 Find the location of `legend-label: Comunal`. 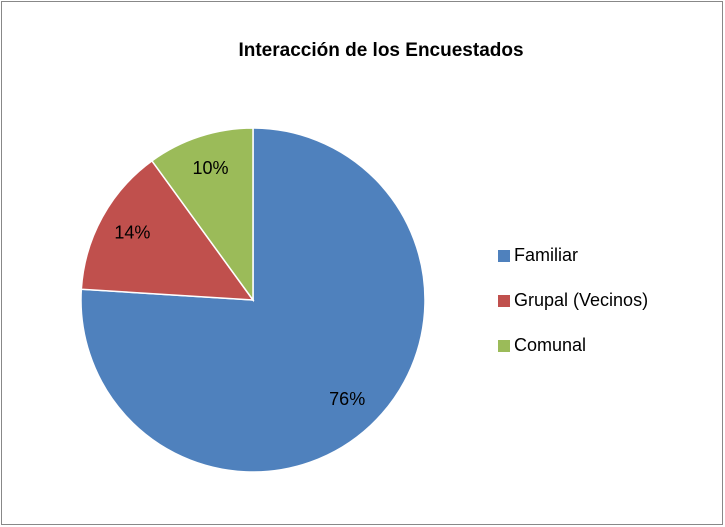

legend-label: Comunal is located at coordinates (550, 345).